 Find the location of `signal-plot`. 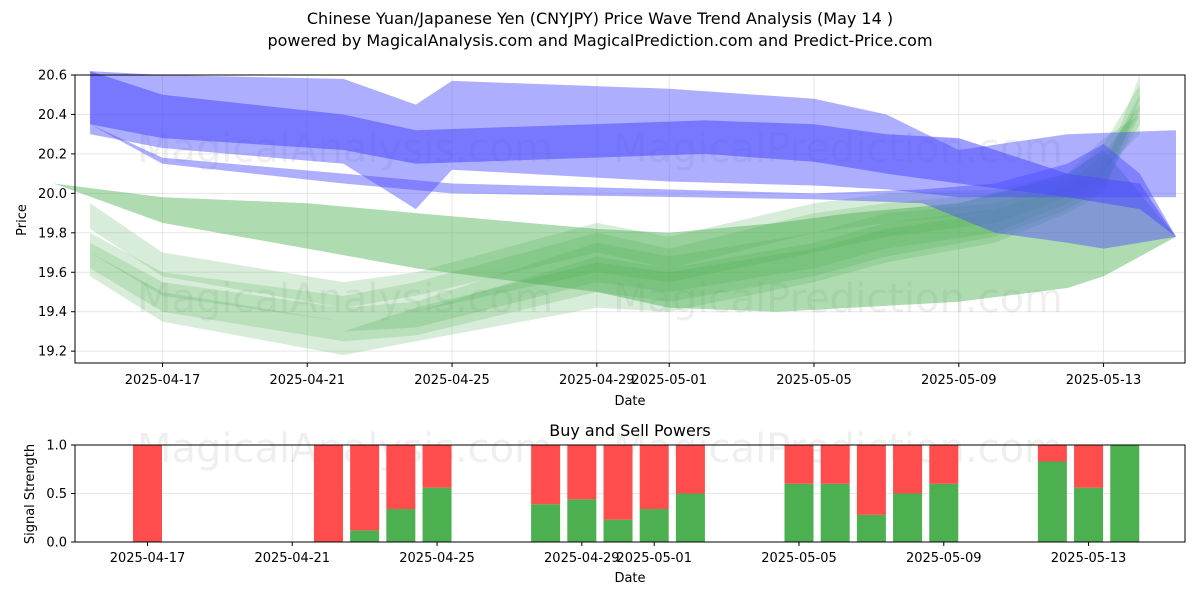

signal-plot is located at coordinates (636, 493).